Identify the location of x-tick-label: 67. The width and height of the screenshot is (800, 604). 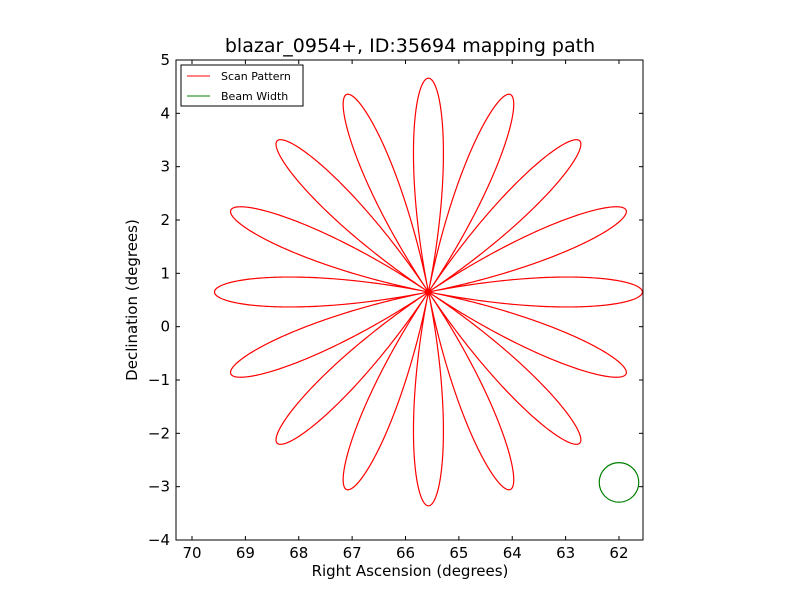
(352, 553).